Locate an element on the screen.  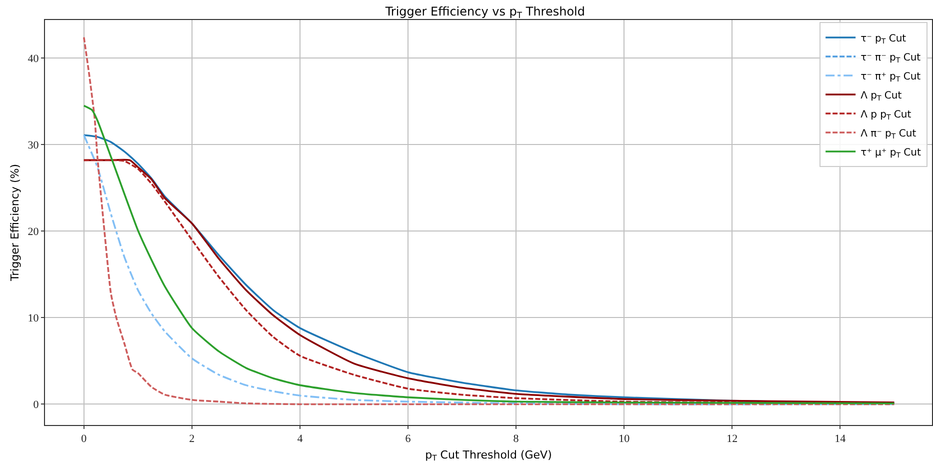
chart-title: Trigger Efficiency vs p$_{T}$ Threshold is located at coordinates (485, 12).